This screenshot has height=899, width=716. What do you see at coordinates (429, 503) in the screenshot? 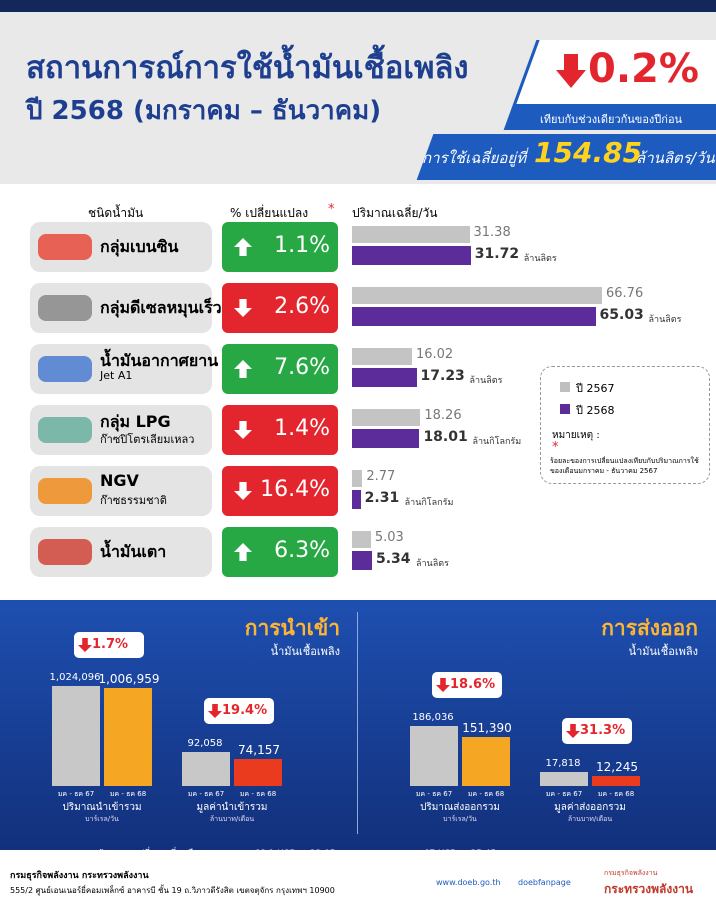
I see `unit: ล้านกิโลกรัม` at bounding box center [429, 503].